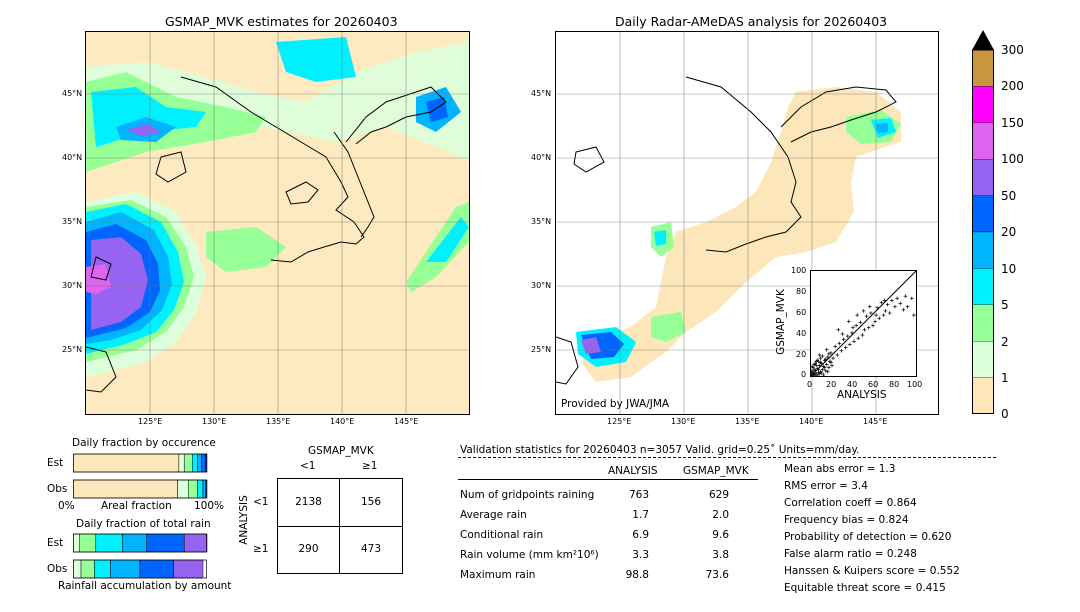  Describe the element at coordinates (371, 502) in the screenshot. I see `contingency-cell: 156` at that location.